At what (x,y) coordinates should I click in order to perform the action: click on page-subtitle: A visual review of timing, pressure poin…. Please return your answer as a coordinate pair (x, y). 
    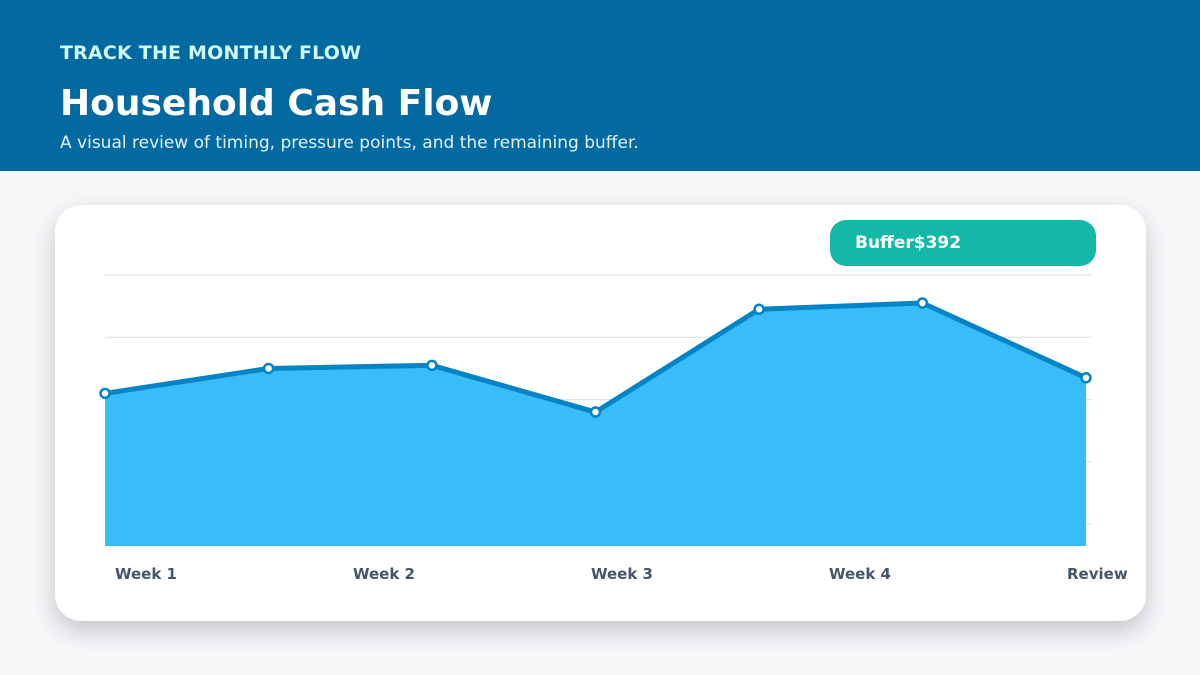
    Looking at the image, I should click on (349, 143).